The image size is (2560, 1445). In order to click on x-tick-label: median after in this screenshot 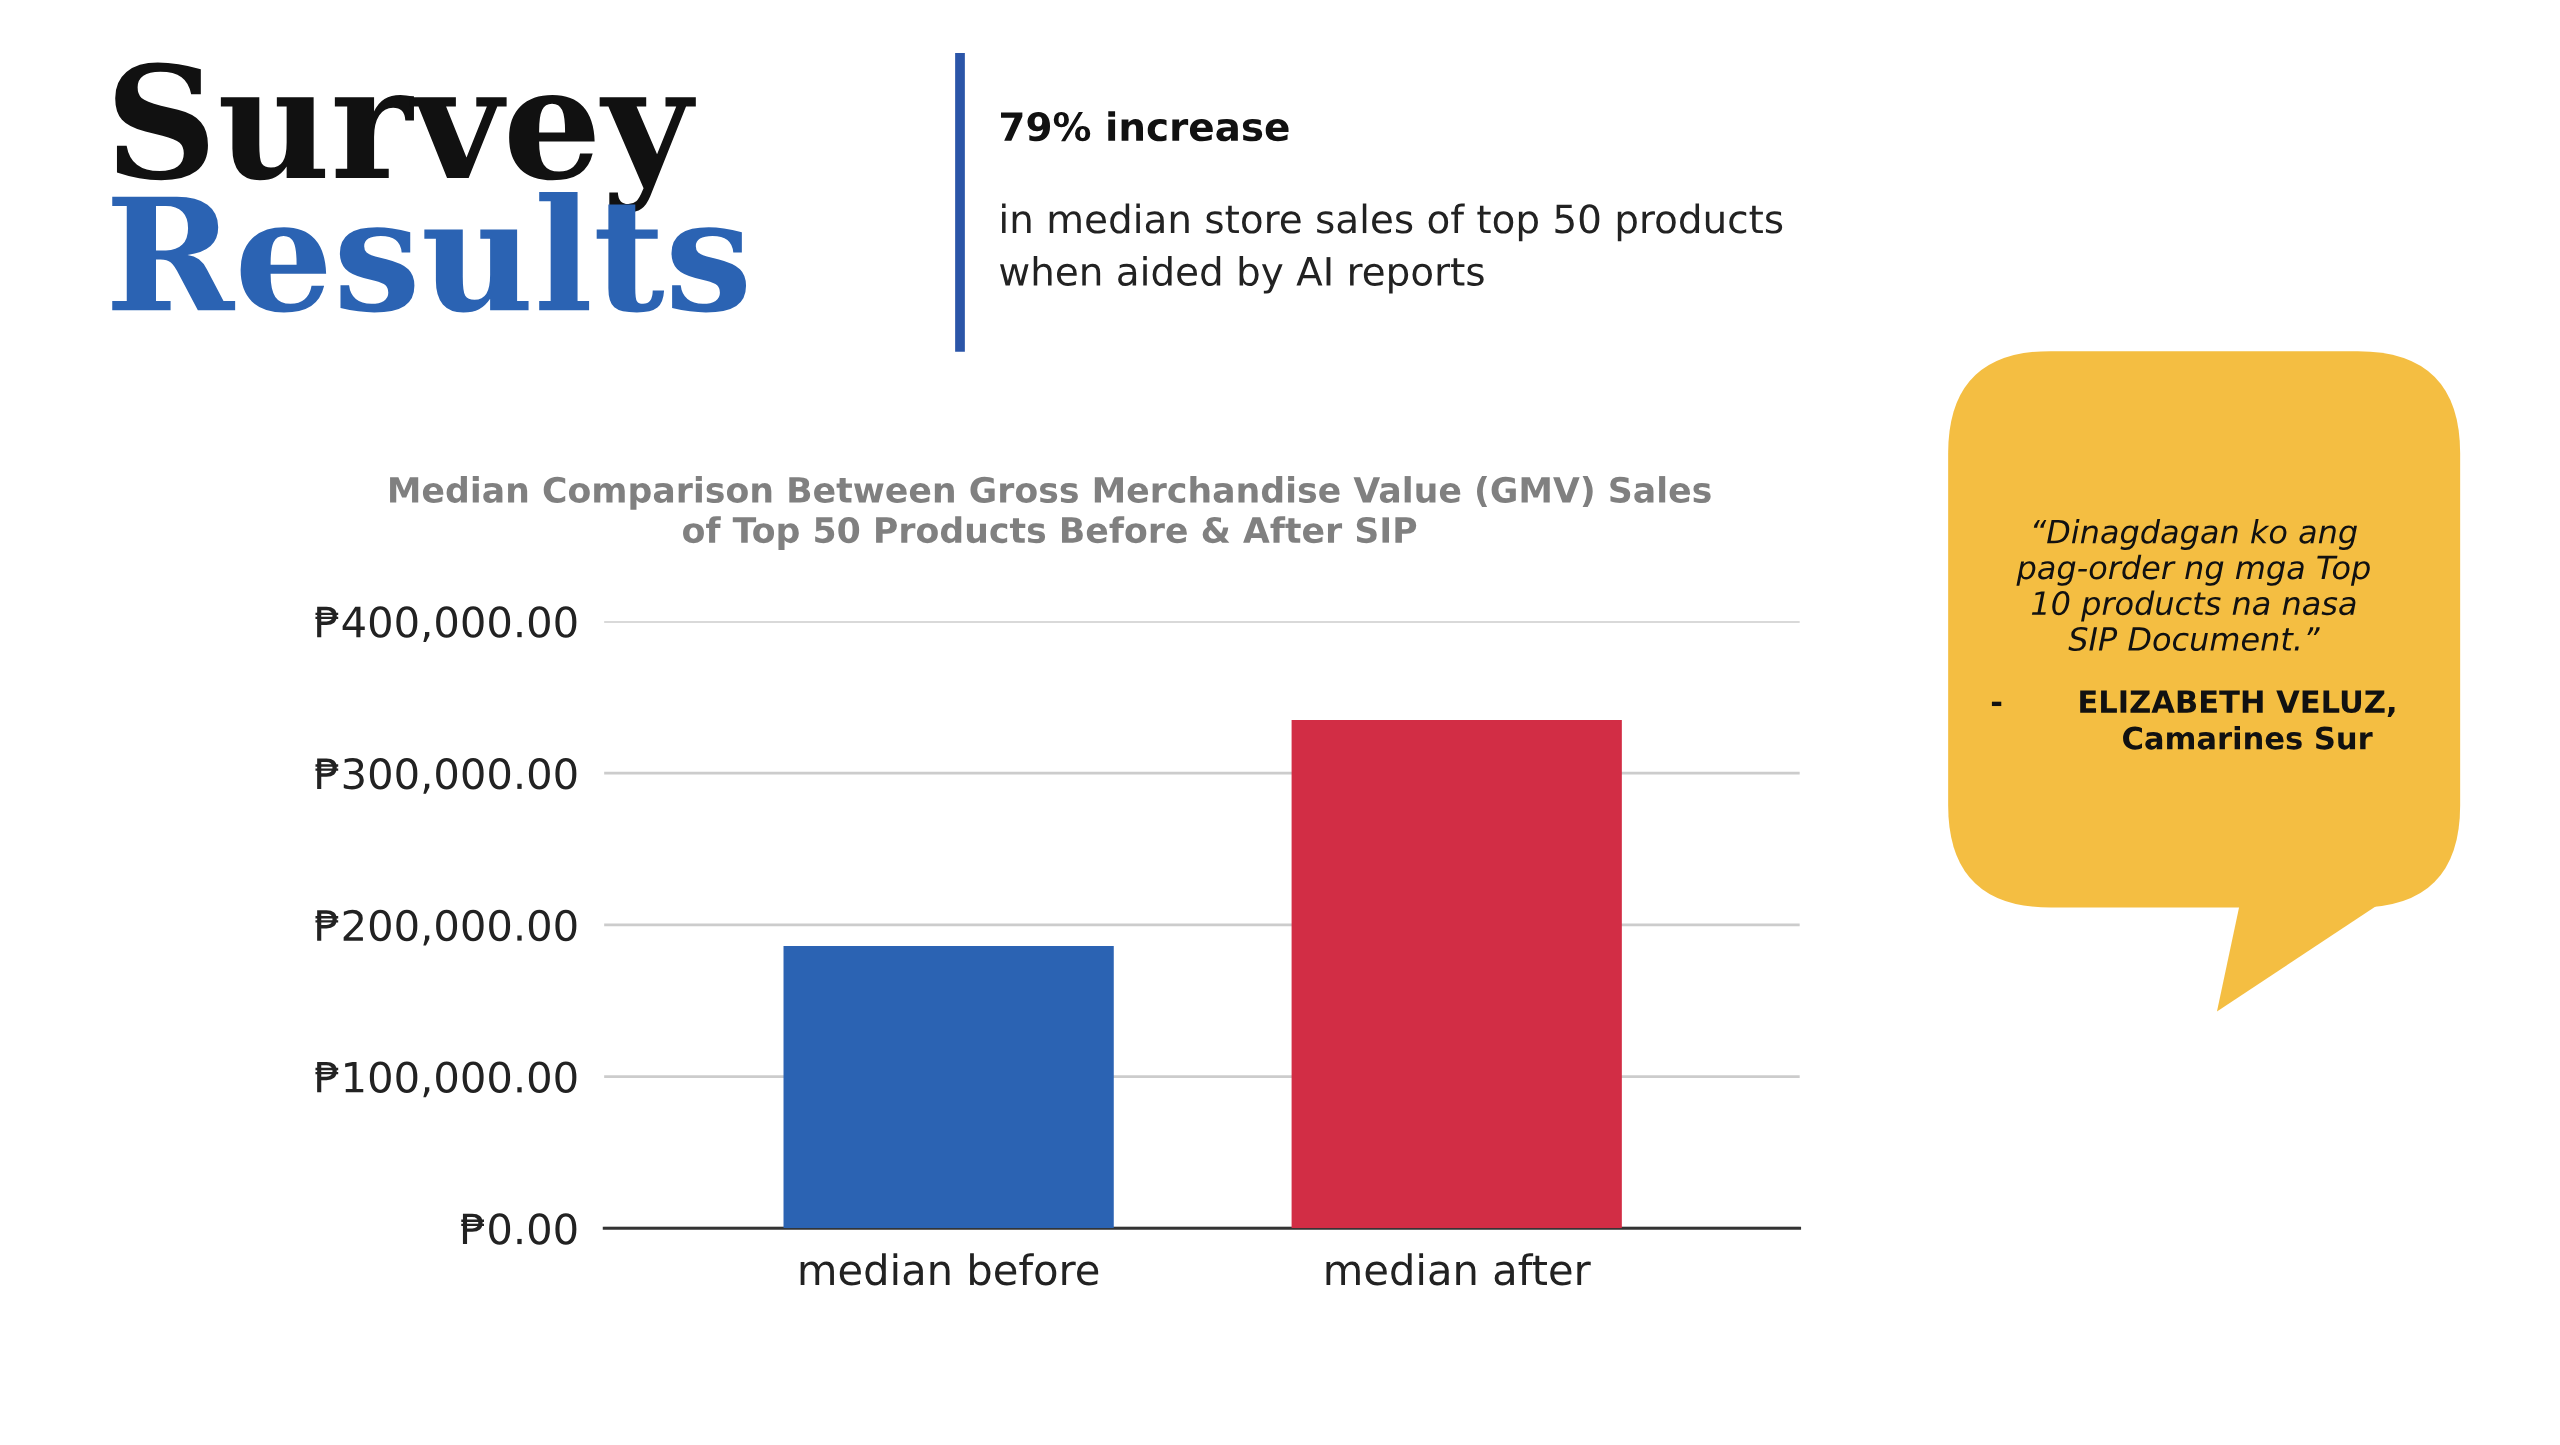, I will do `click(1458, 1269)`.